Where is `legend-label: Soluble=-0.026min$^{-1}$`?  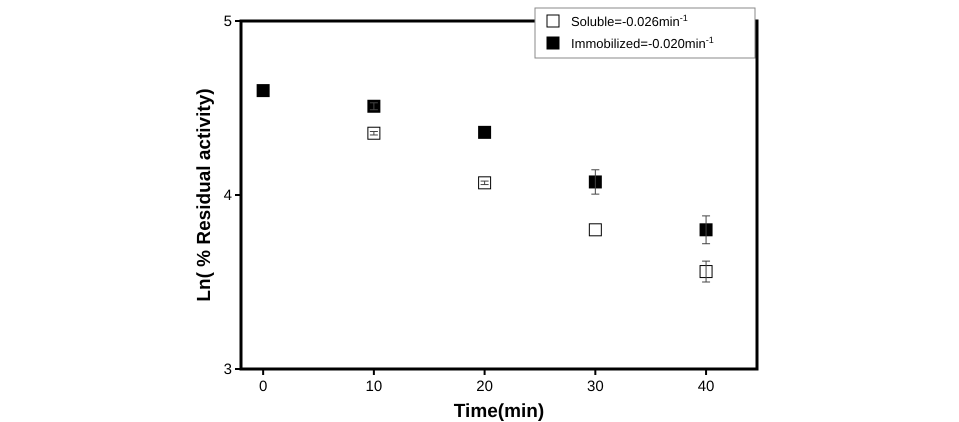 legend-label: Soluble=-0.026min$^{-1}$ is located at coordinates (629, 21).